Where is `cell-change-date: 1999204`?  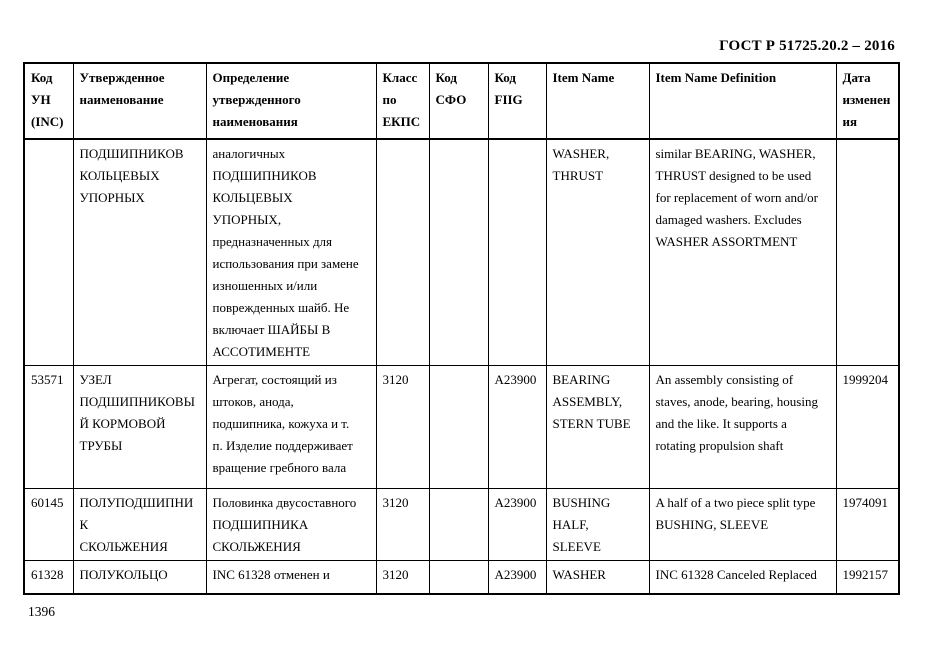
cell-change-date: 1999204 is located at coordinates (867, 427).